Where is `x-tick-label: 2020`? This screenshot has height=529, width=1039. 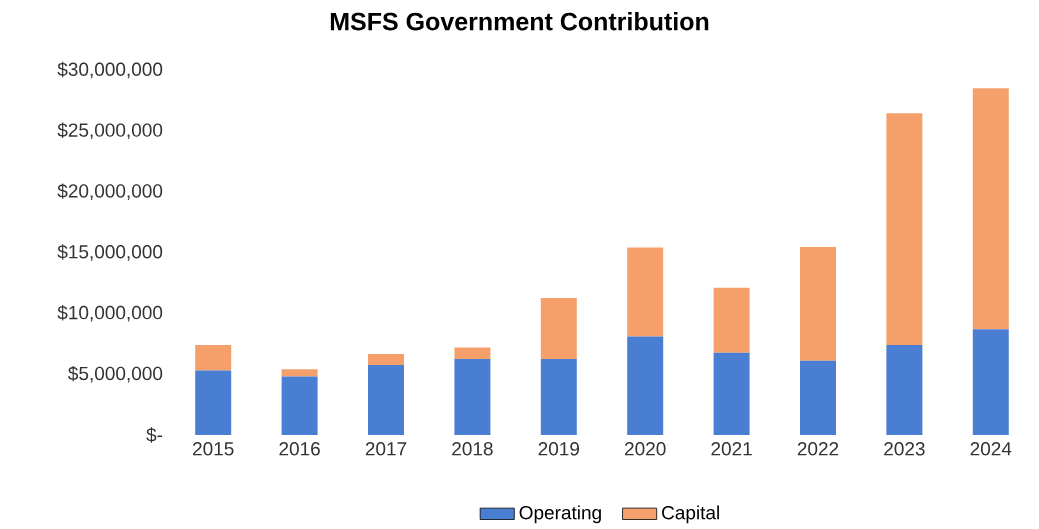 x-tick-label: 2020 is located at coordinates (645, 449).